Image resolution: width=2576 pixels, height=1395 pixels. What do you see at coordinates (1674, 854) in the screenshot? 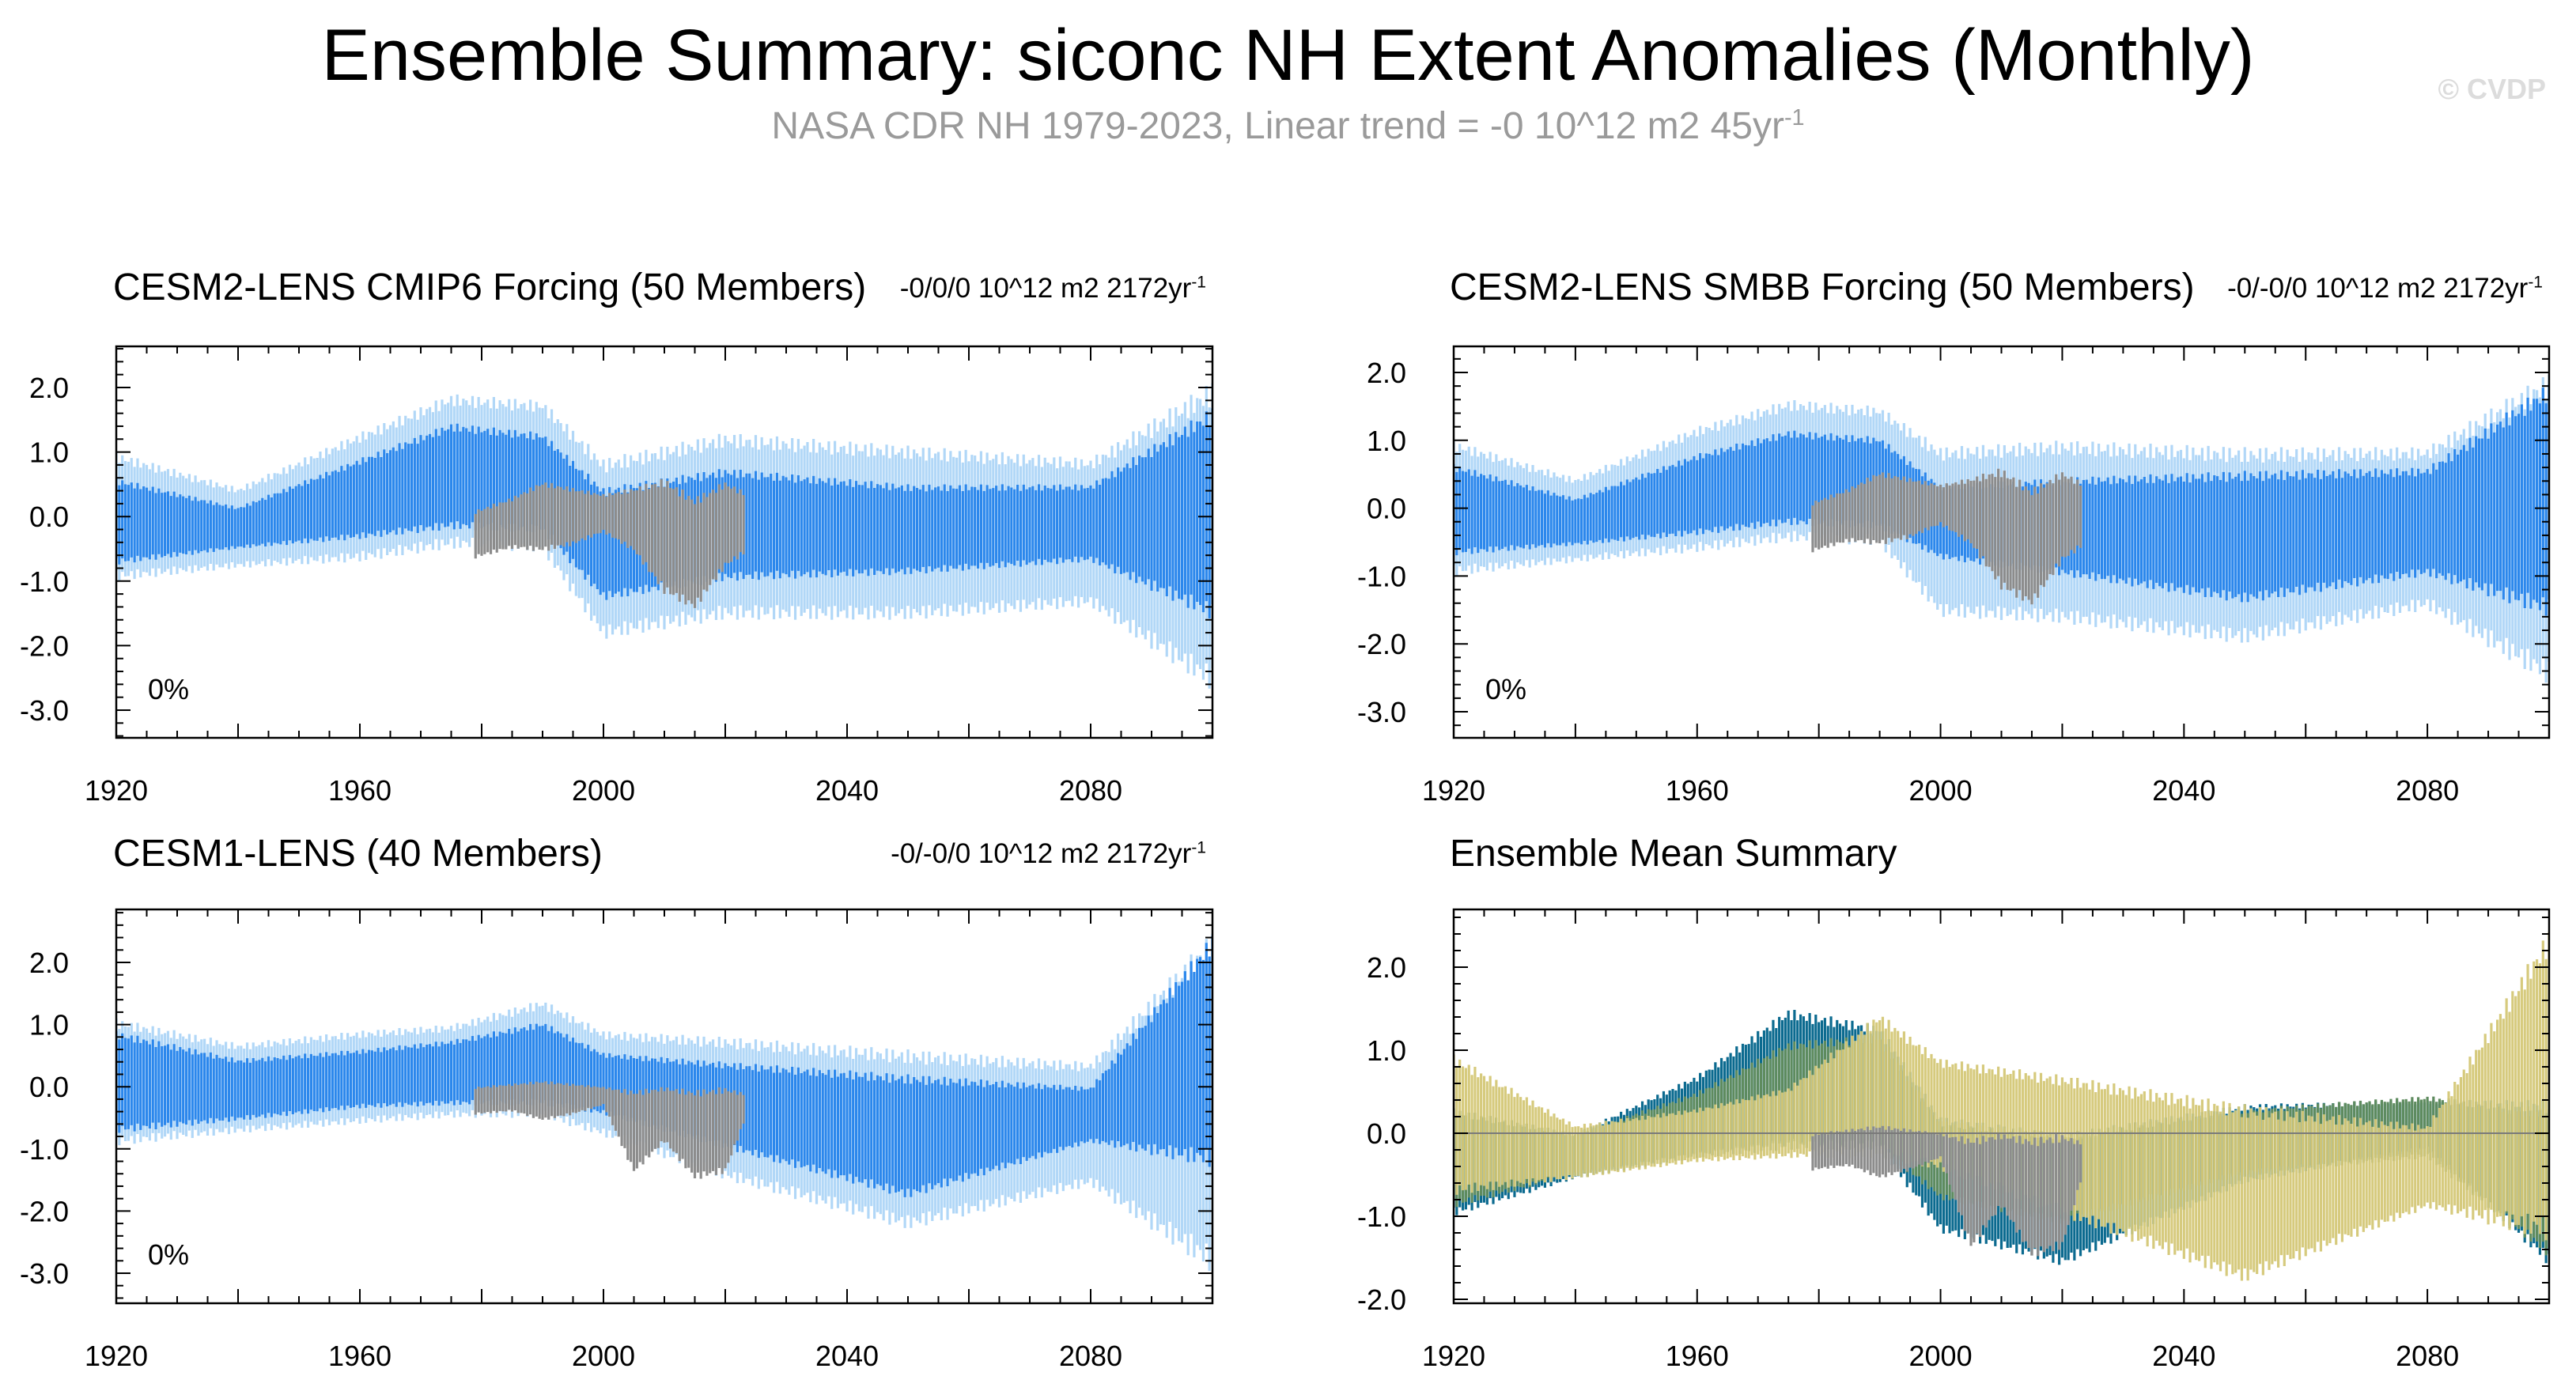
I see `panel-title-mean: Ensemble Mean Summary` at bounding box center [1674, 854].